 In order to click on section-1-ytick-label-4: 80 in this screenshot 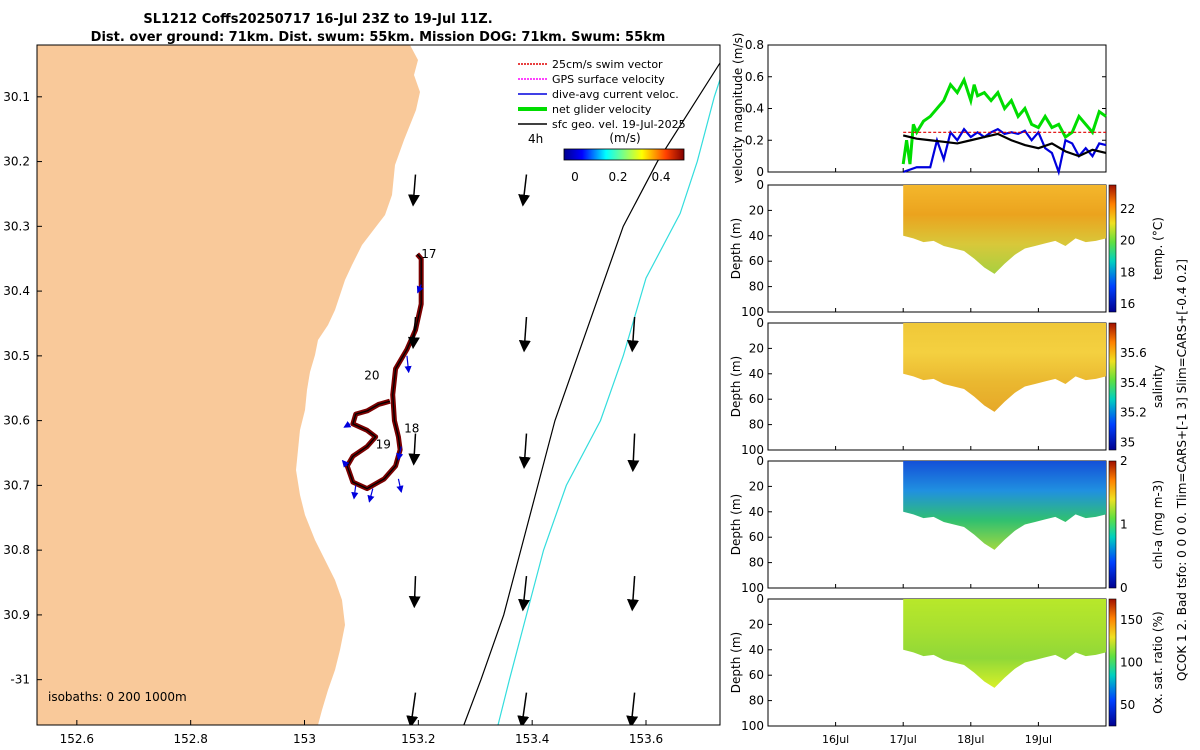, I will do `click(756, 425)`.